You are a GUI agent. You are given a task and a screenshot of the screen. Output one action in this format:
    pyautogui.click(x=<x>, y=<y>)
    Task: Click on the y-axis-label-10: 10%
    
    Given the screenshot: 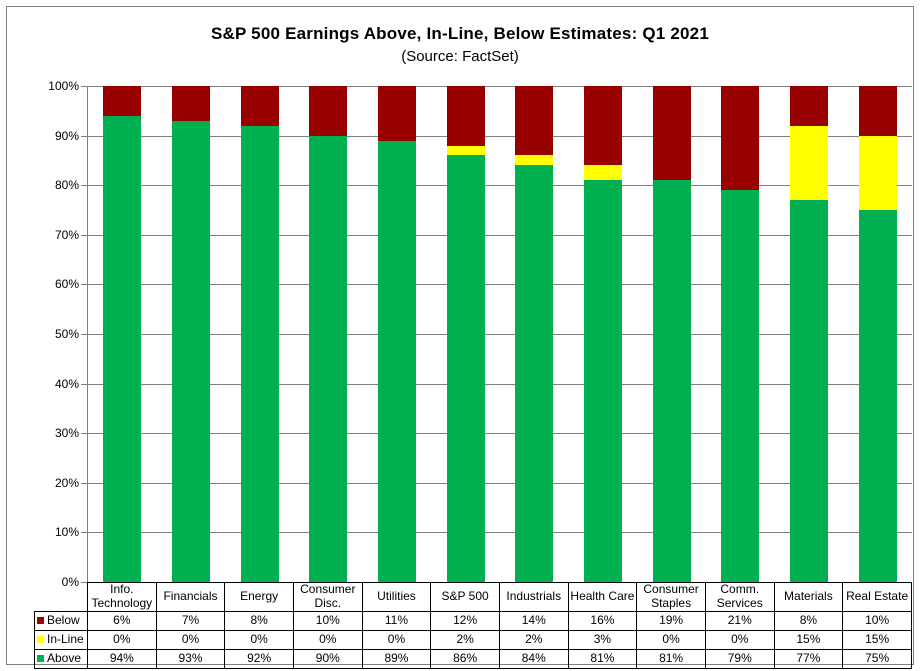 What is the action you would take?
    pyautogui.click(x=66, y=532)
    